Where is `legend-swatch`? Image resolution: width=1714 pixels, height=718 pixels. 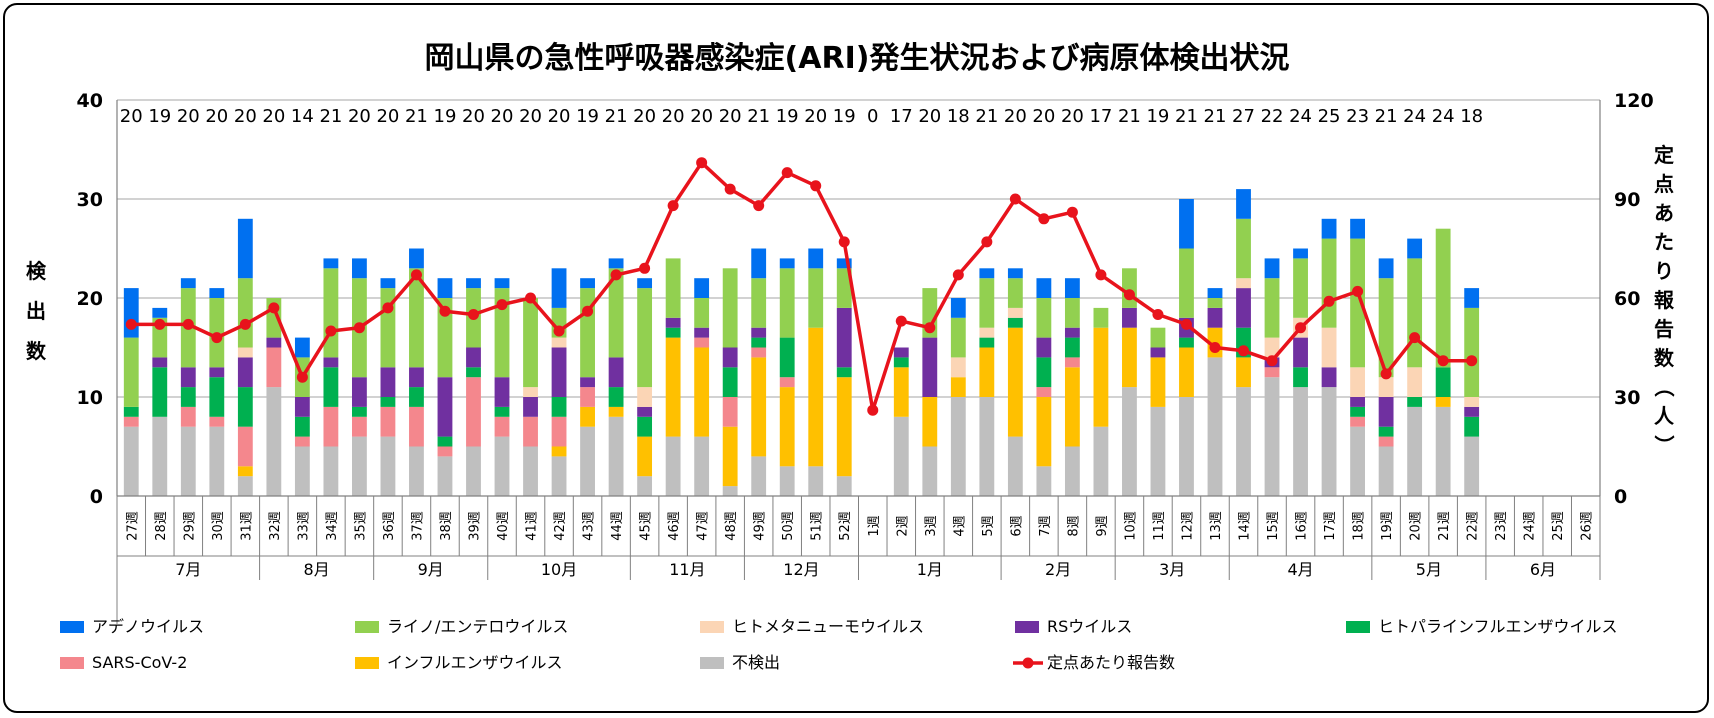
legend-swatch is located at coordinates (712, 627).